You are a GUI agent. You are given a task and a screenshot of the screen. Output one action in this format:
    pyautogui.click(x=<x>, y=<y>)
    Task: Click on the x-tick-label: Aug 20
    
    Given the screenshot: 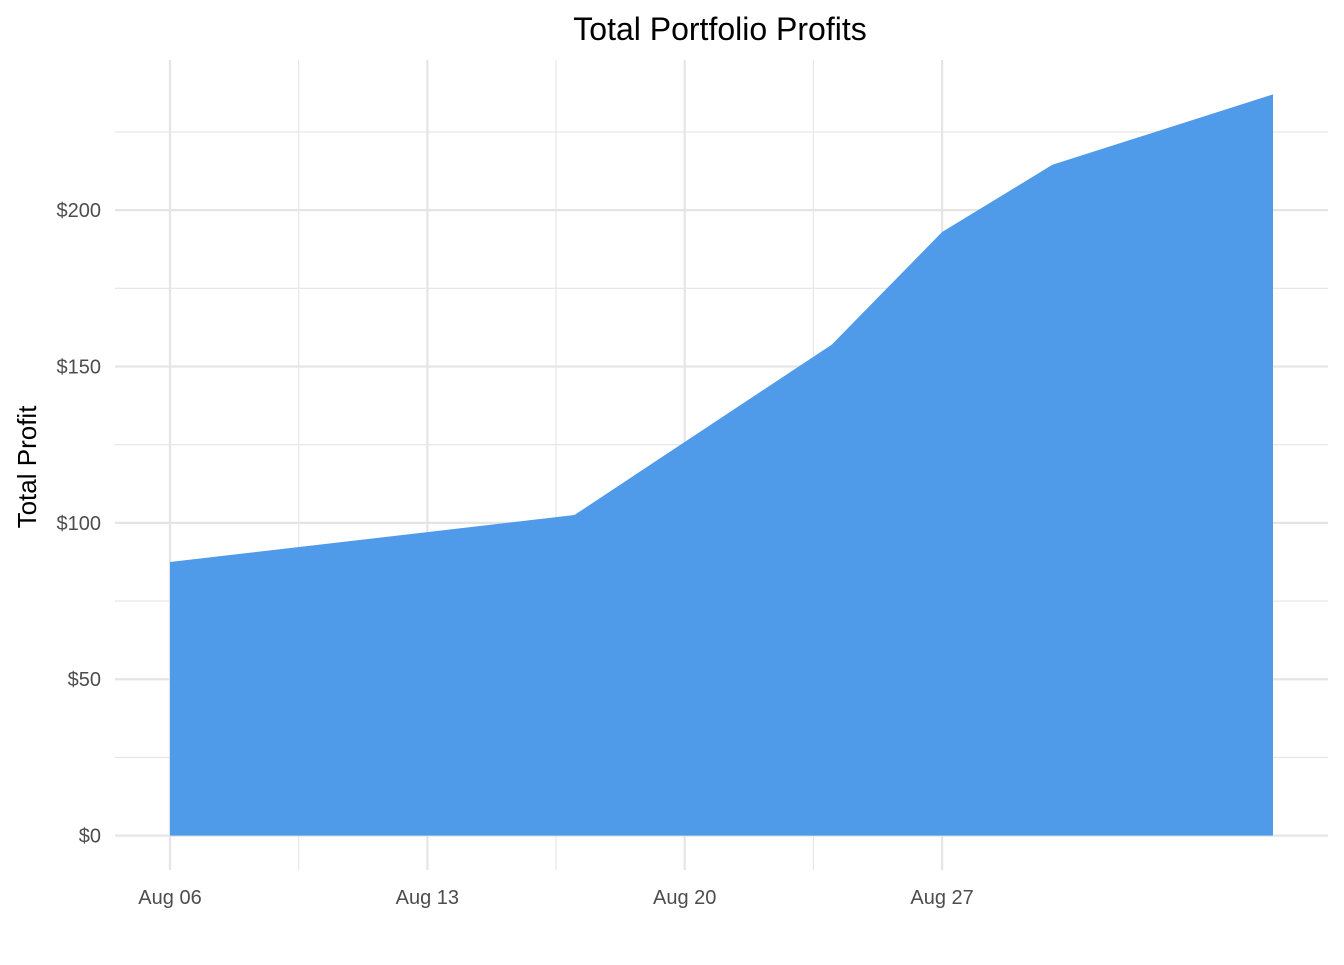 What is the action you would take?
    pyautogui.click(x=684, y=898)
    